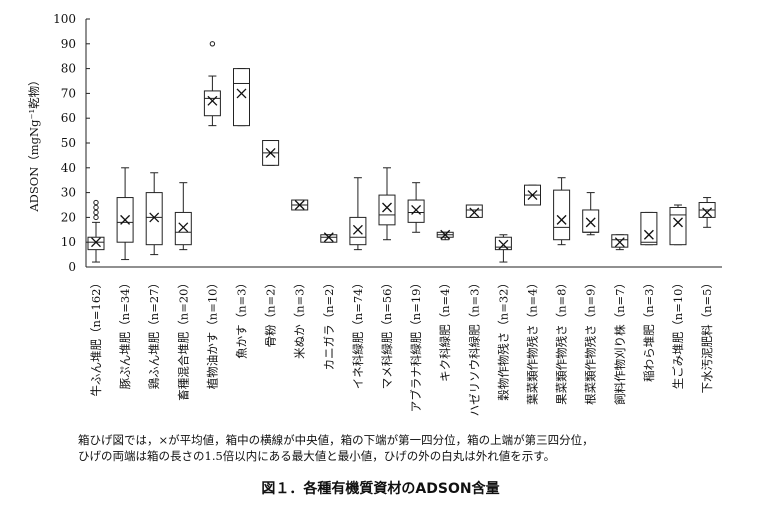 This screenshot has height=512, width=761. What do you see at coordinates (387, 333) in the screenshot?
I see `category-label: マメ科緑肥（n=56）` at bounding box center [387, 333].